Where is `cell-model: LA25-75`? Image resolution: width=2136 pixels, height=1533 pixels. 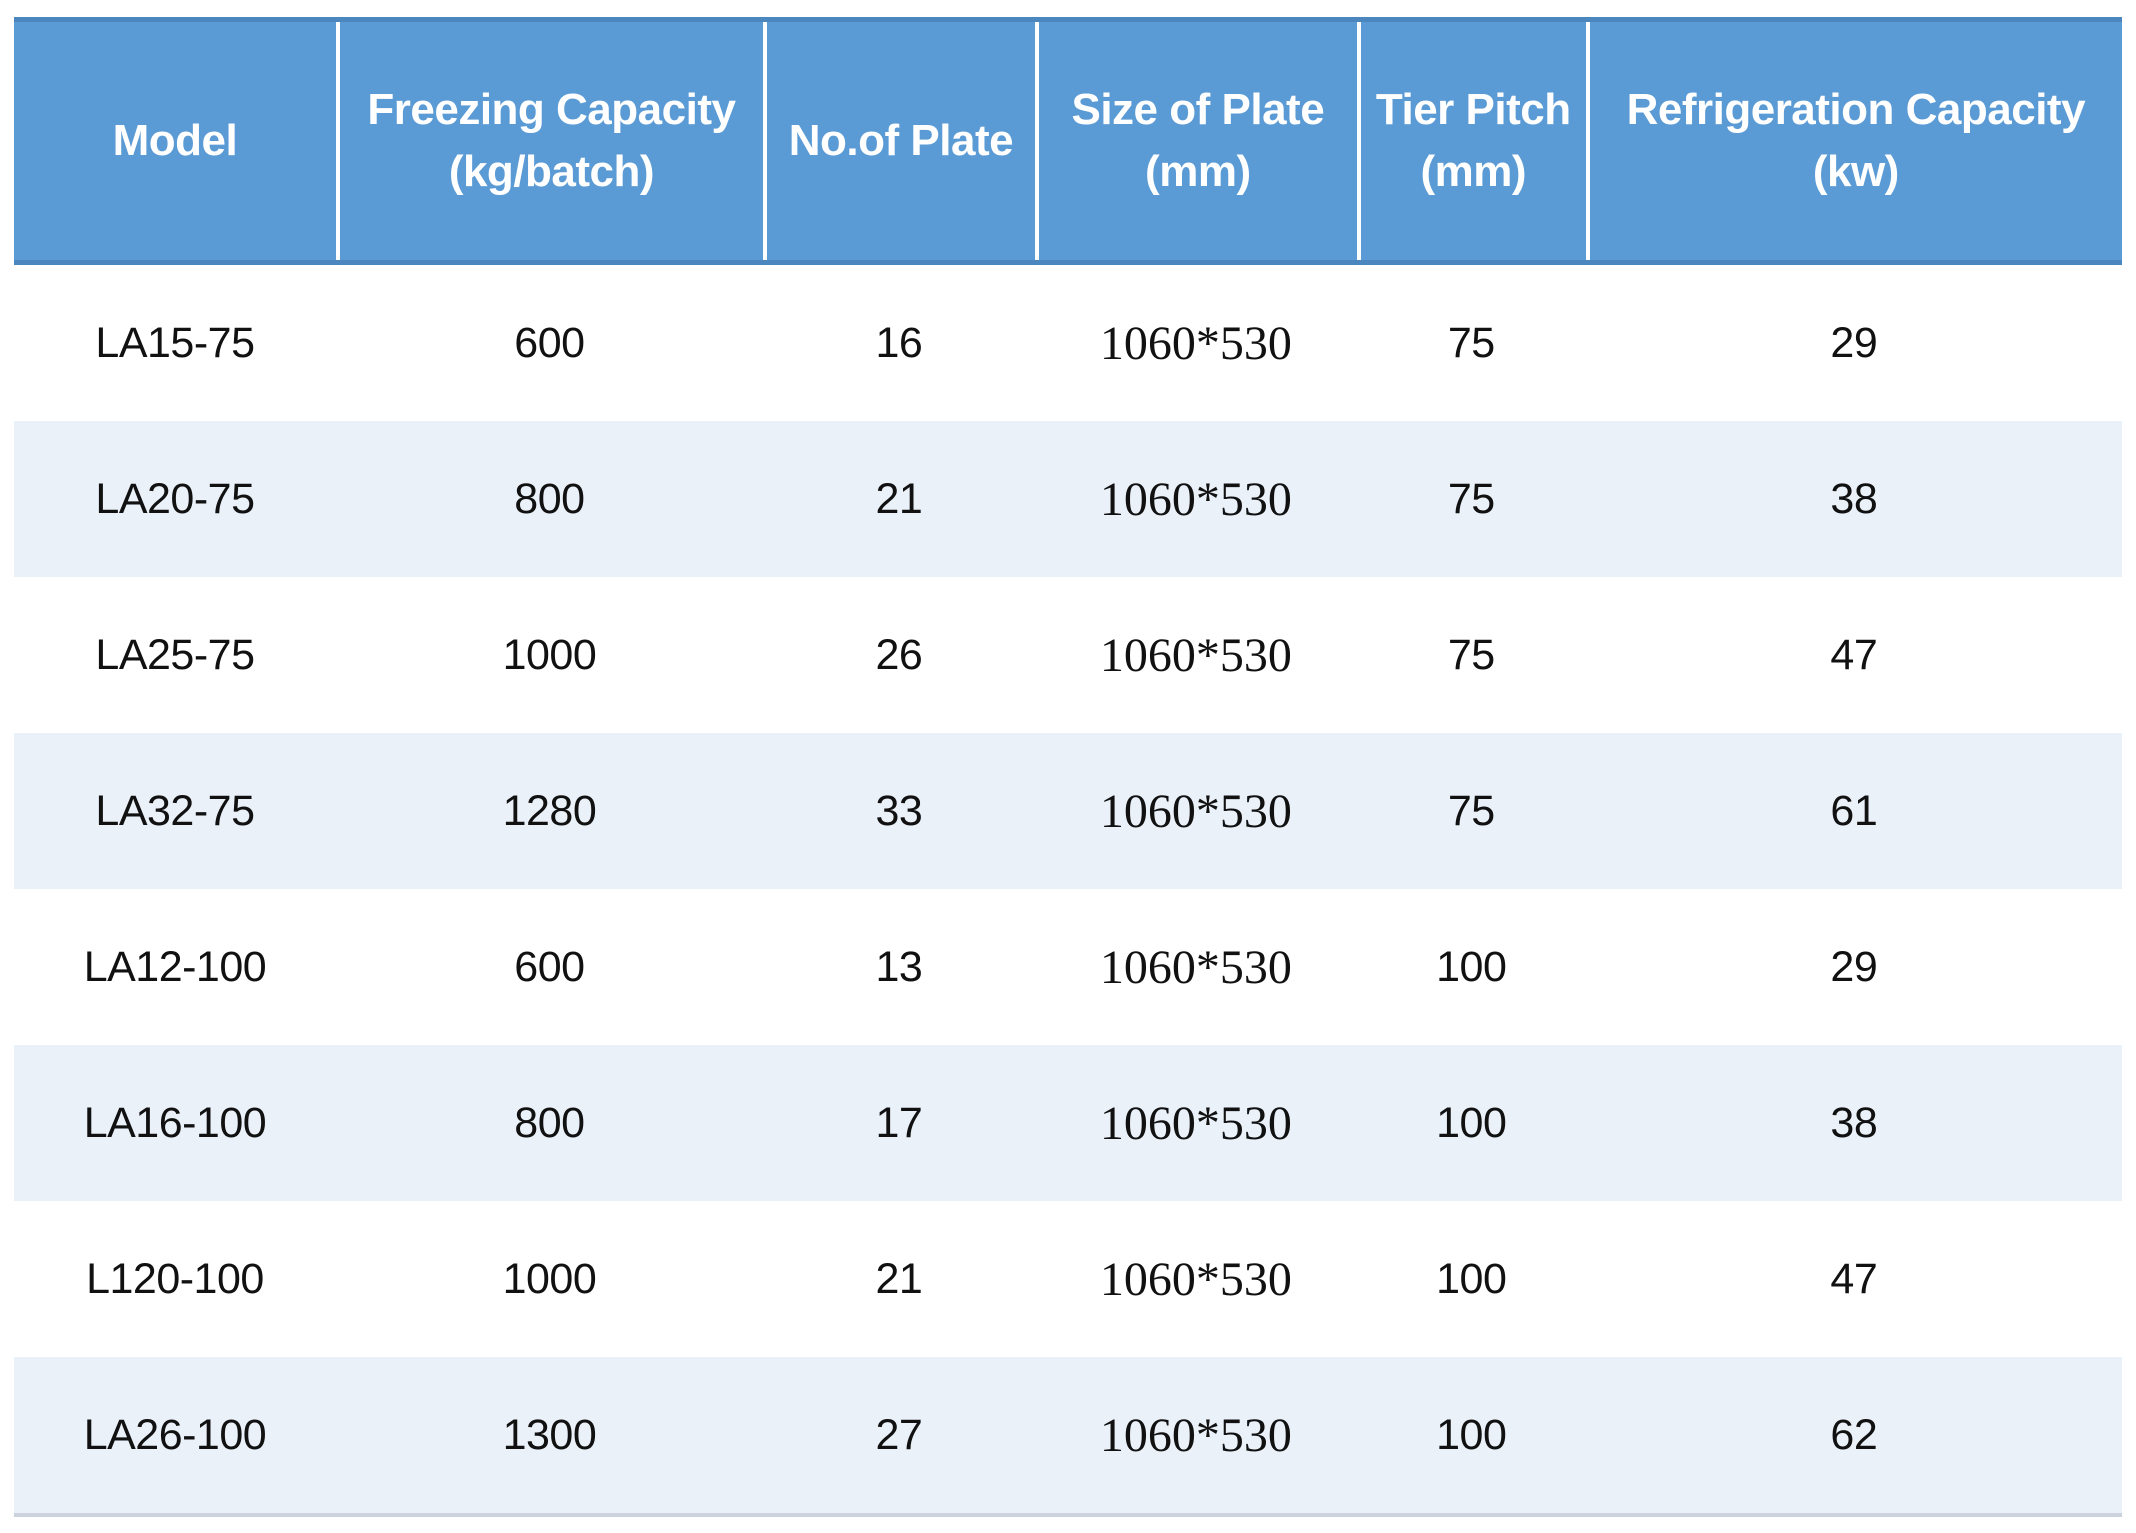 cell-model: LA25-75 is located at coordinates (175, 654).